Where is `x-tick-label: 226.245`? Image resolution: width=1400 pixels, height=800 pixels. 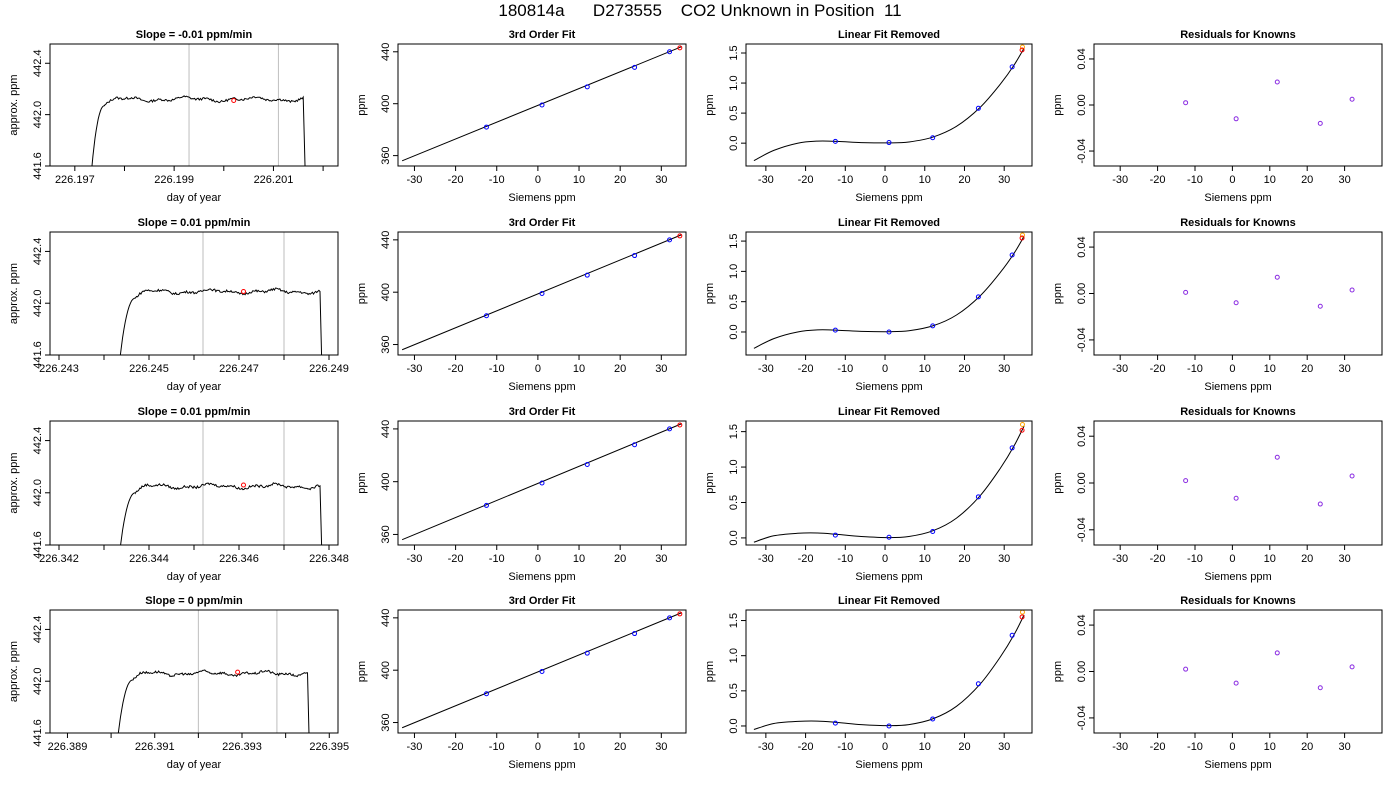 x-tick-label: 226.245 is located at coordinates (149, 369).